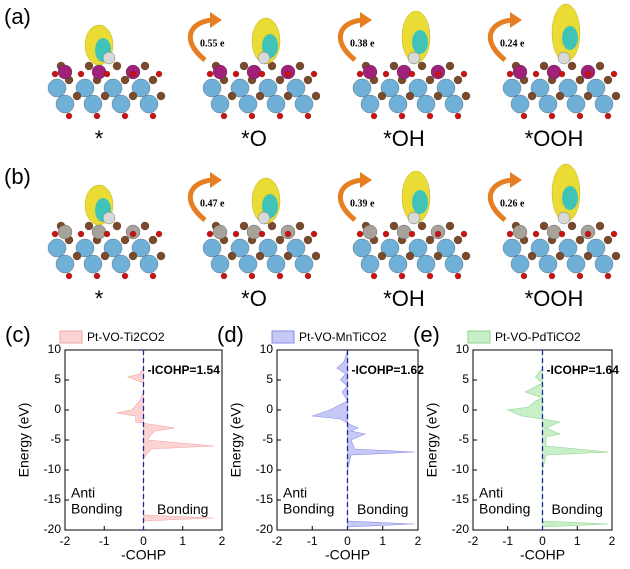 The image size is (630, 569). What do you see at coordinates (362, 43) in the screenshot?
I see `charge-label: 0.38 e` at bounding box center [362, 43].